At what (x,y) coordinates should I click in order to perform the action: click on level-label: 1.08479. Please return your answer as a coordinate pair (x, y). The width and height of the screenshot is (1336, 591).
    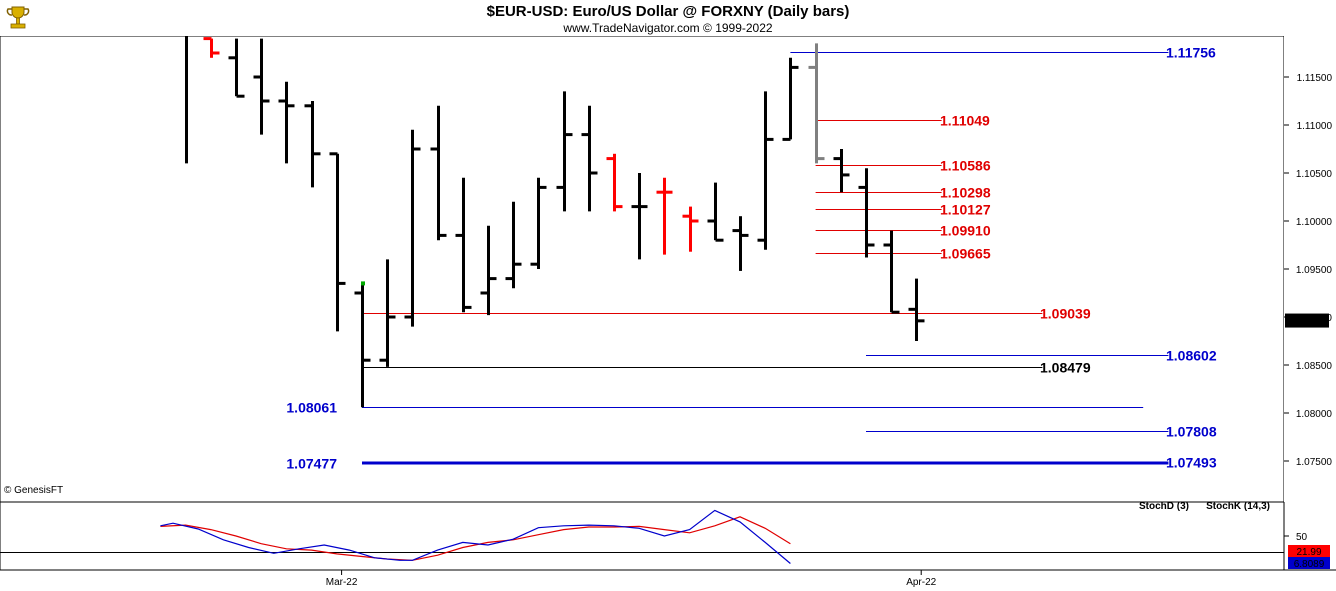
    Looking at the image, I should click on (1065, 368).